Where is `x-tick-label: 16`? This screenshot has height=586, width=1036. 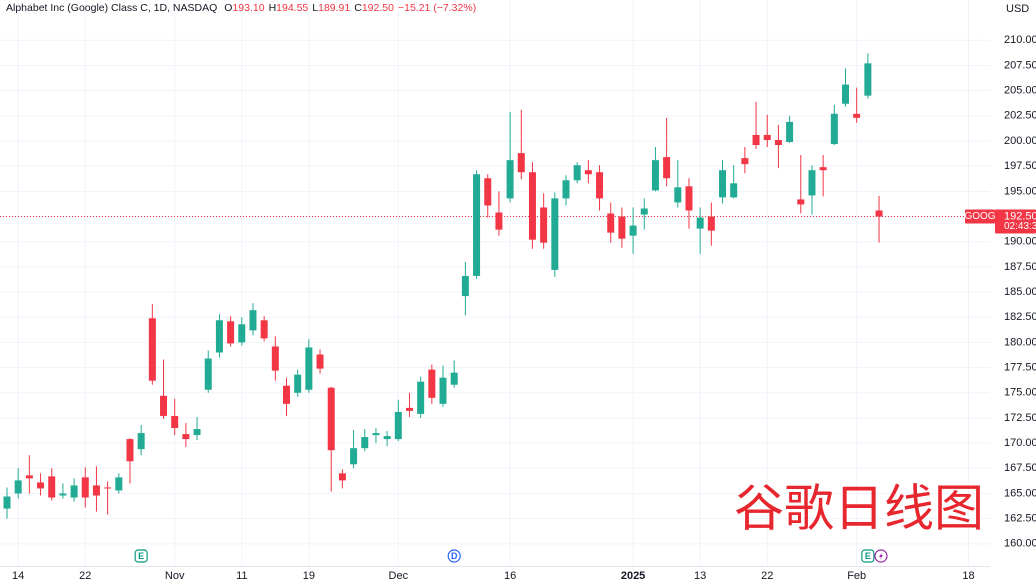
x-tick-label: 16 is located at coordinates (510, 576).